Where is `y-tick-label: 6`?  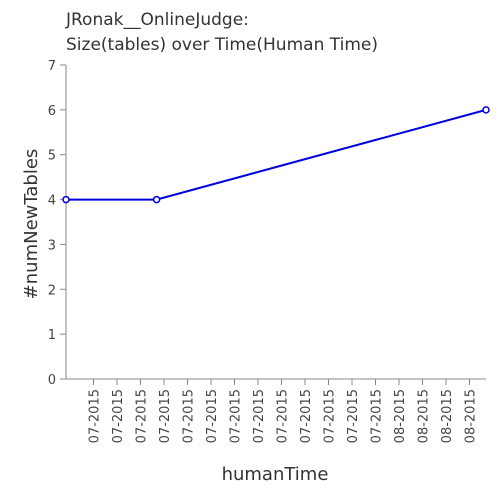
y-tick-label: 6 is located at coordinates (52, 111).